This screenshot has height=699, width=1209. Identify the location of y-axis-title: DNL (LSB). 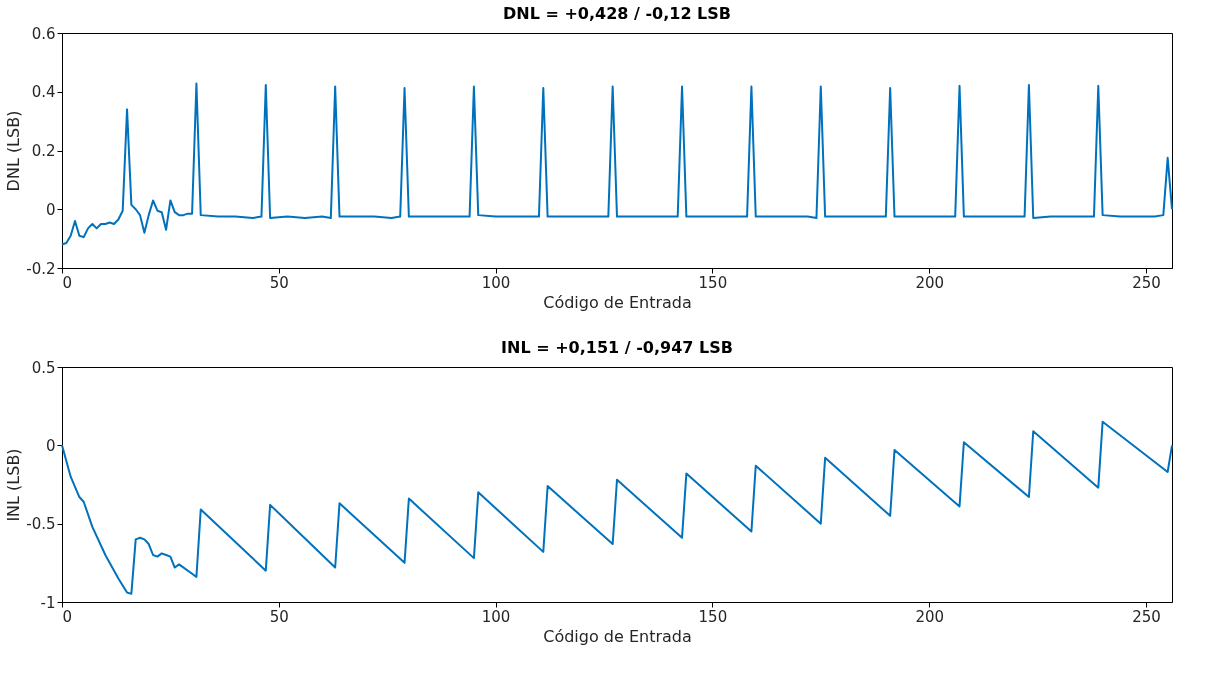
(14, 151).